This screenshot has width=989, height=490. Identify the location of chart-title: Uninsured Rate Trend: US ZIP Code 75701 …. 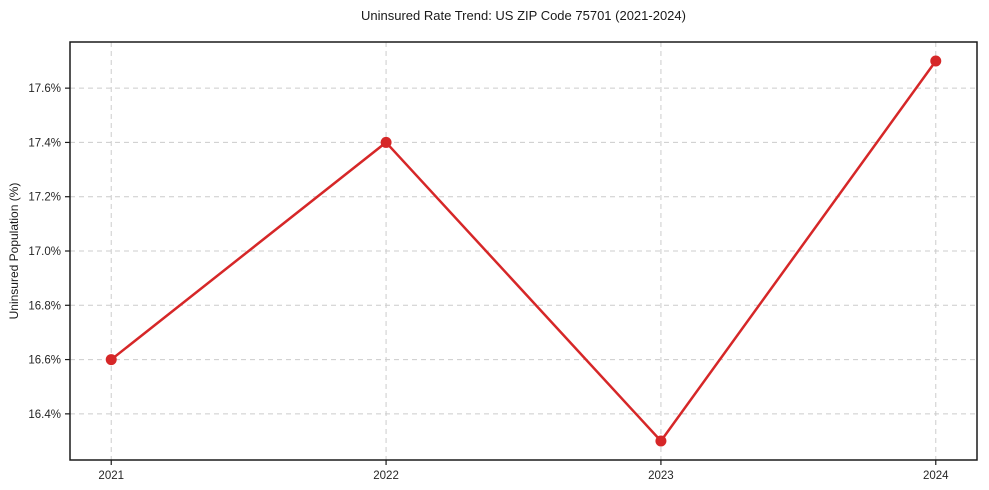
(523, 15).